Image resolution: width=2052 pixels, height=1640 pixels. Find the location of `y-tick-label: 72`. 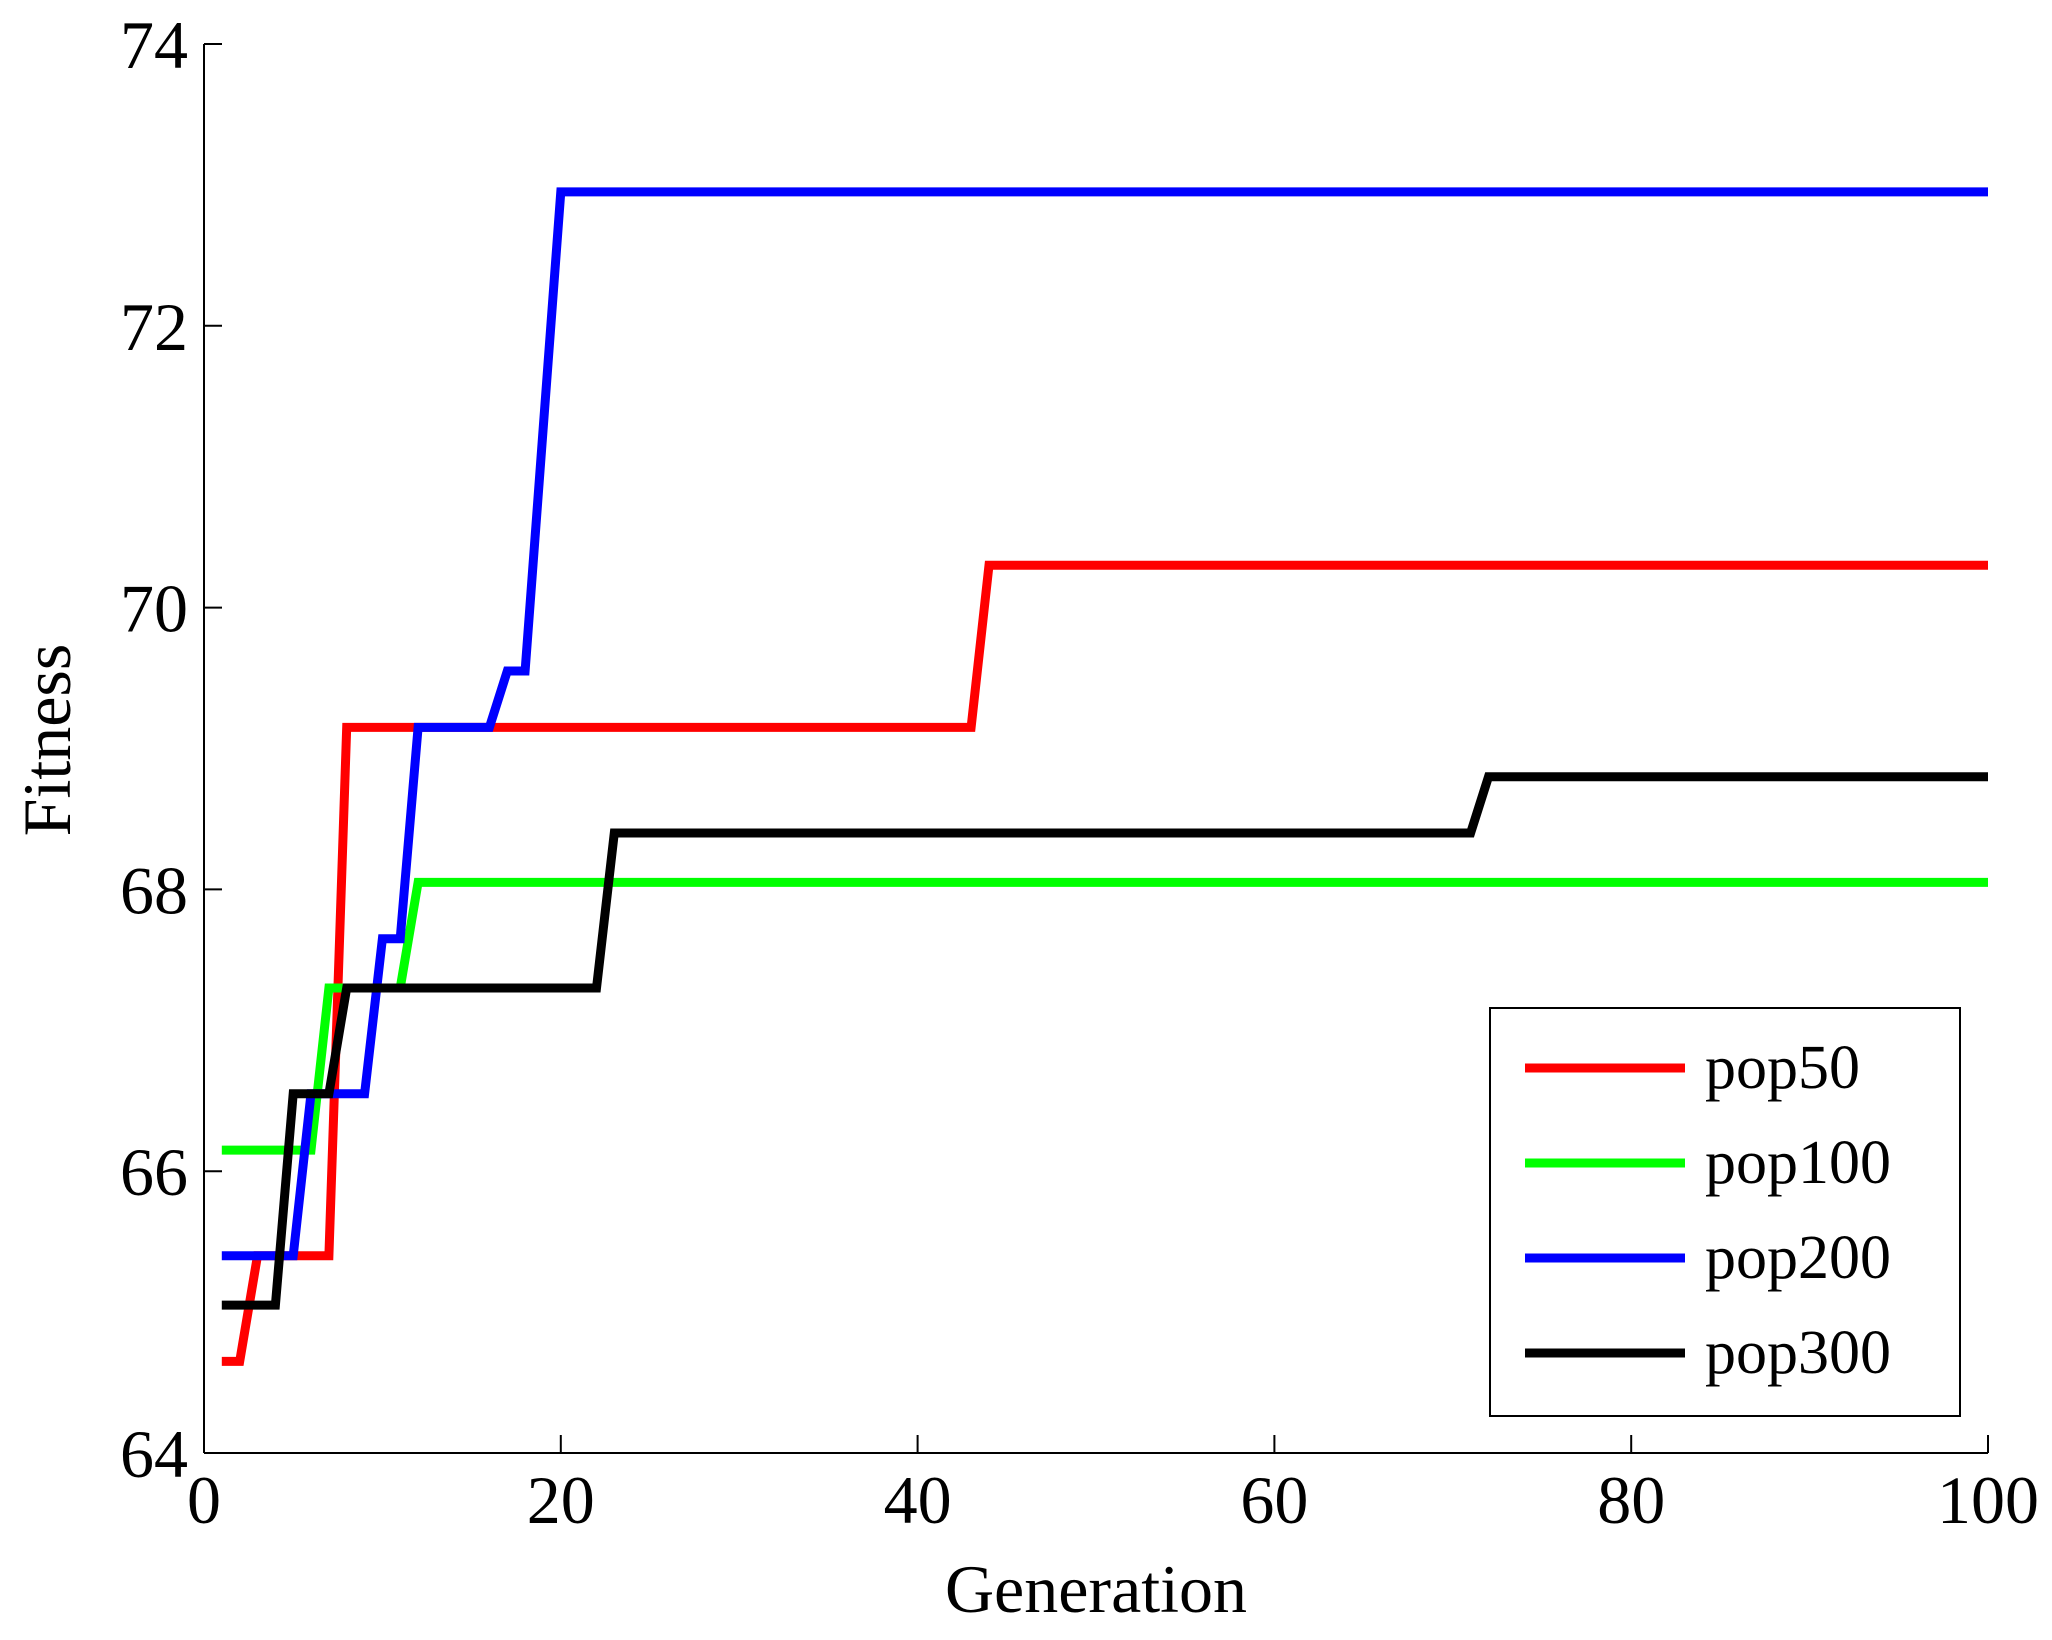

y-tick-label: 72 is located at coordinates (154, 327).